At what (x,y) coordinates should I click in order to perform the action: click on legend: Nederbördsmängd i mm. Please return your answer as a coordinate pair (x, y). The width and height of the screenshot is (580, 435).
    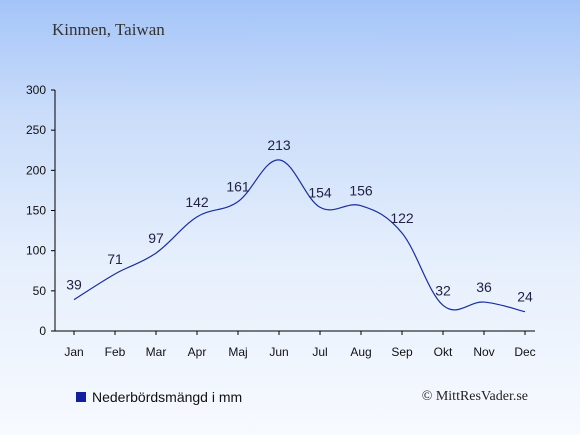
    Looking at the image, I should click on (159, 397).